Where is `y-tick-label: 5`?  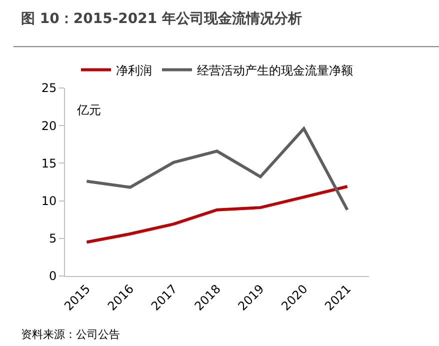
y-tick-label: 5 is located at coordinates (52, 239).